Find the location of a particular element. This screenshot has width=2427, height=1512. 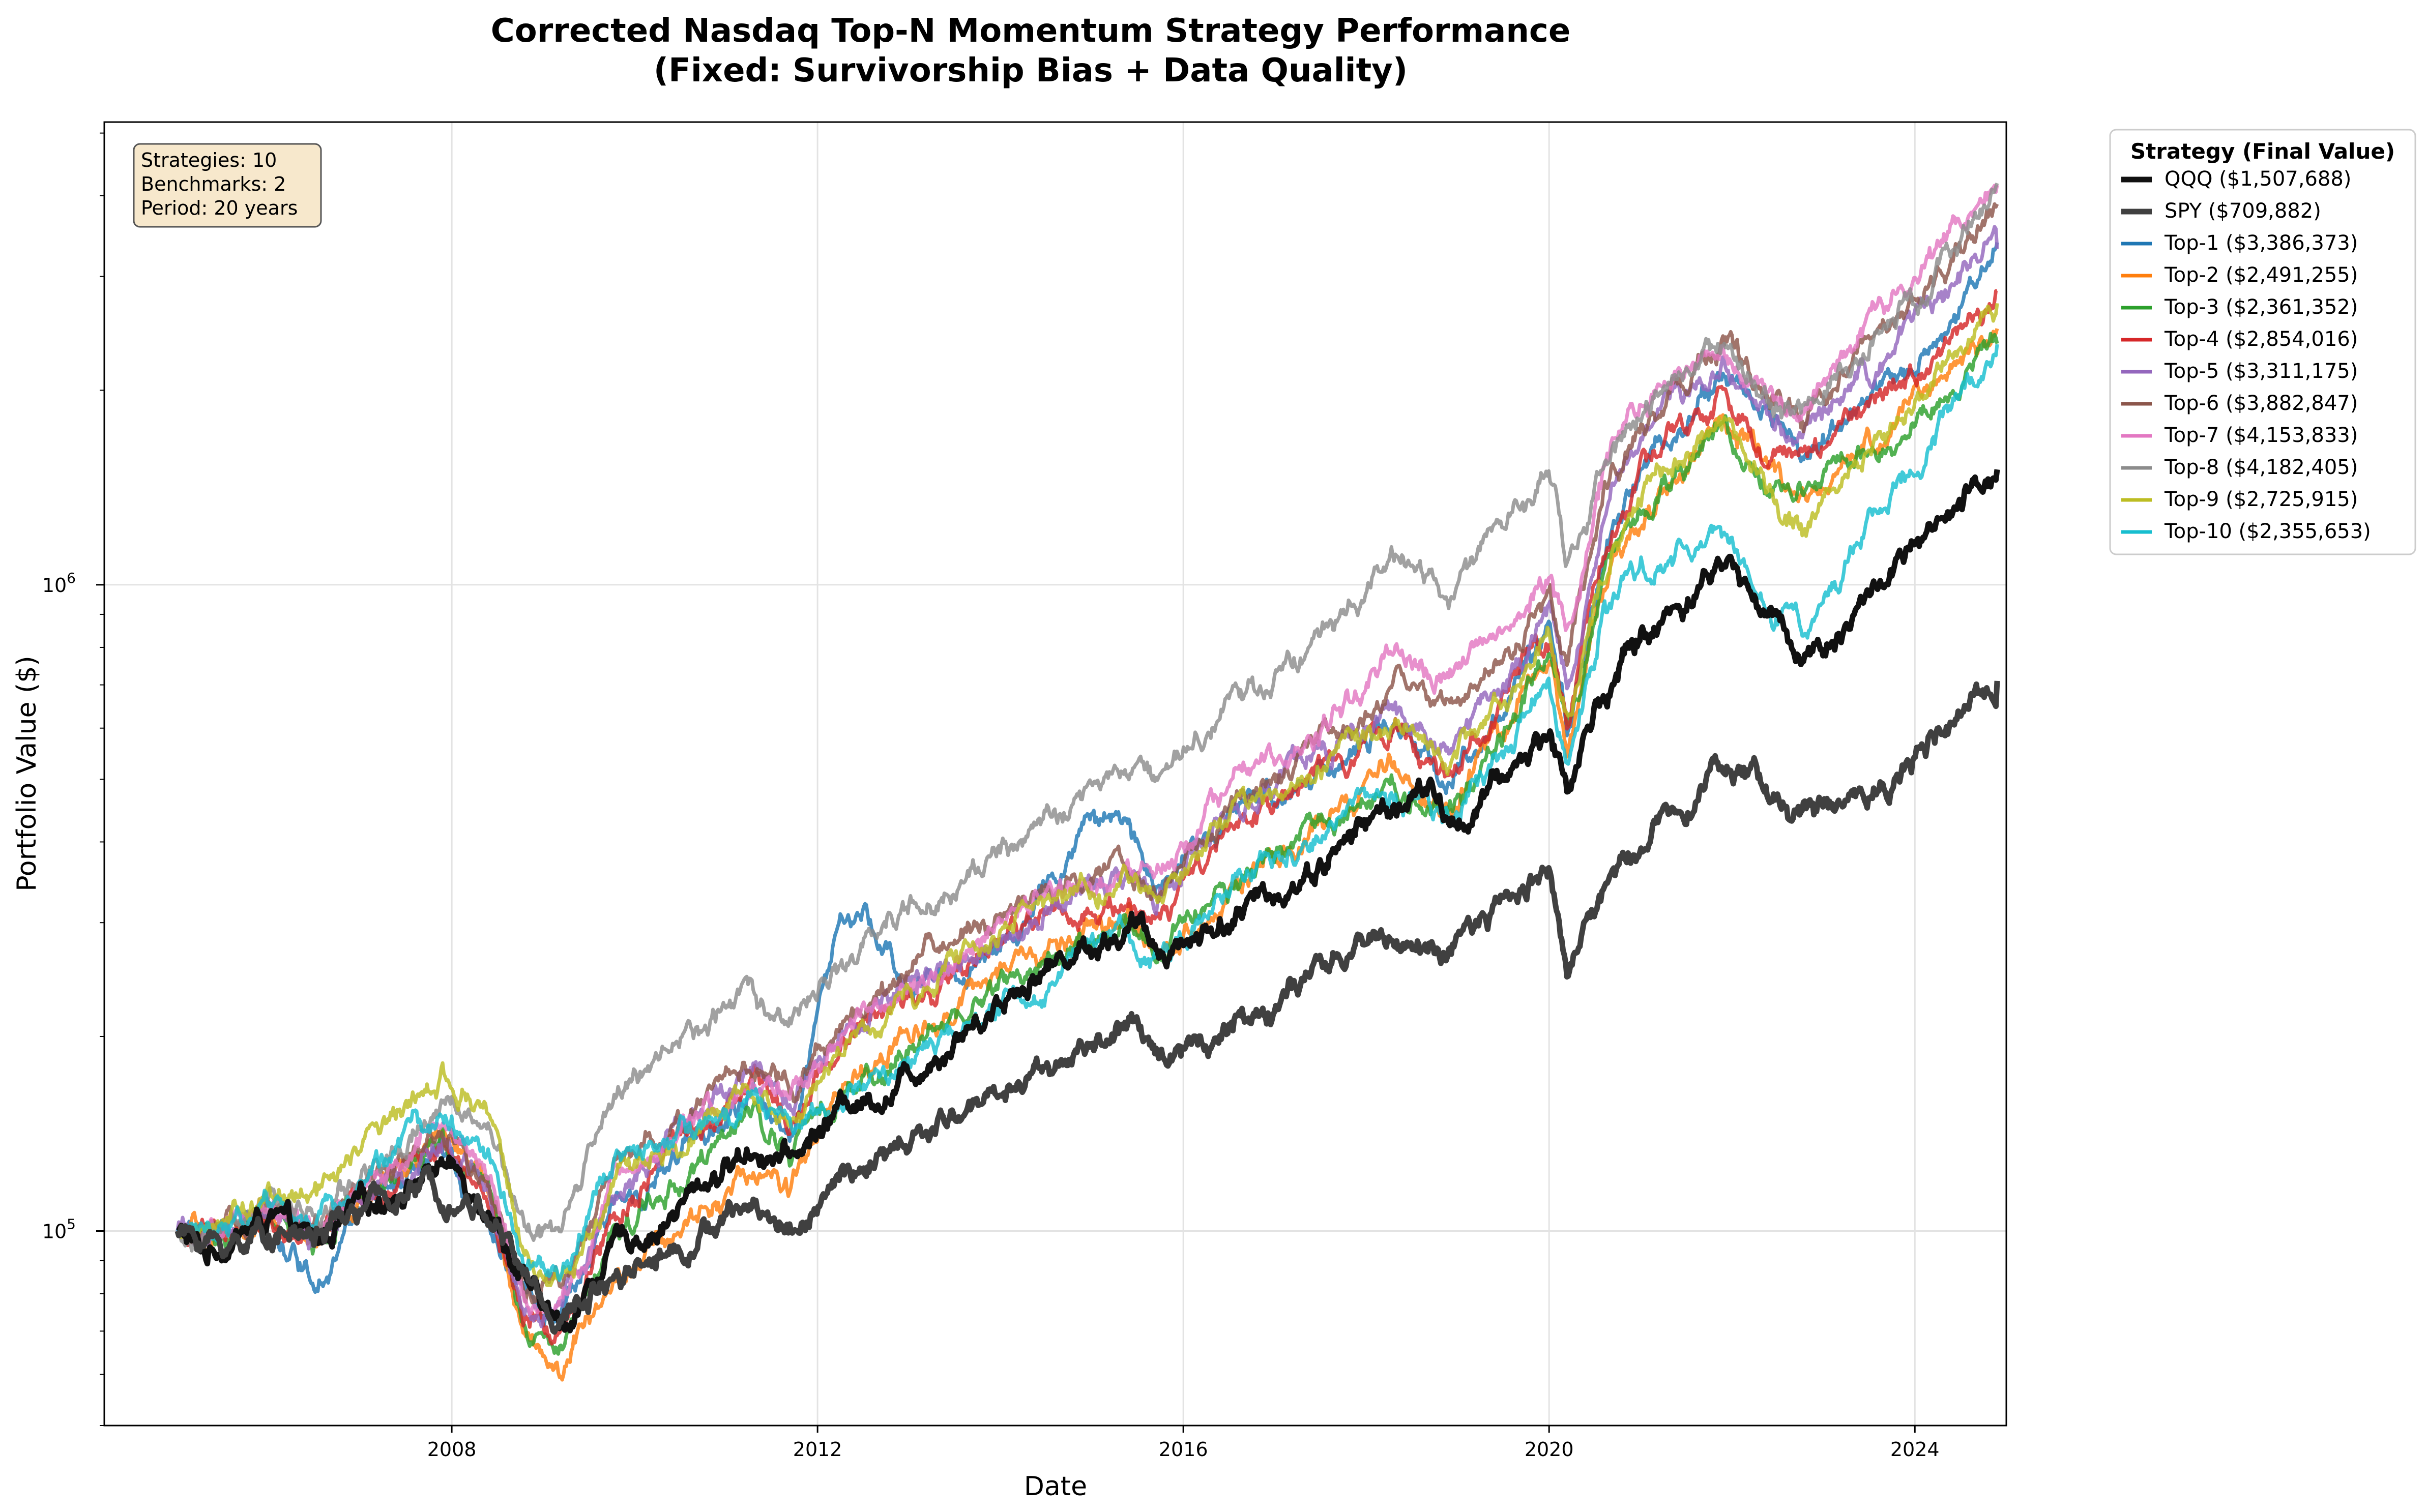

legend-frame is located at coordinates (2262, 342).